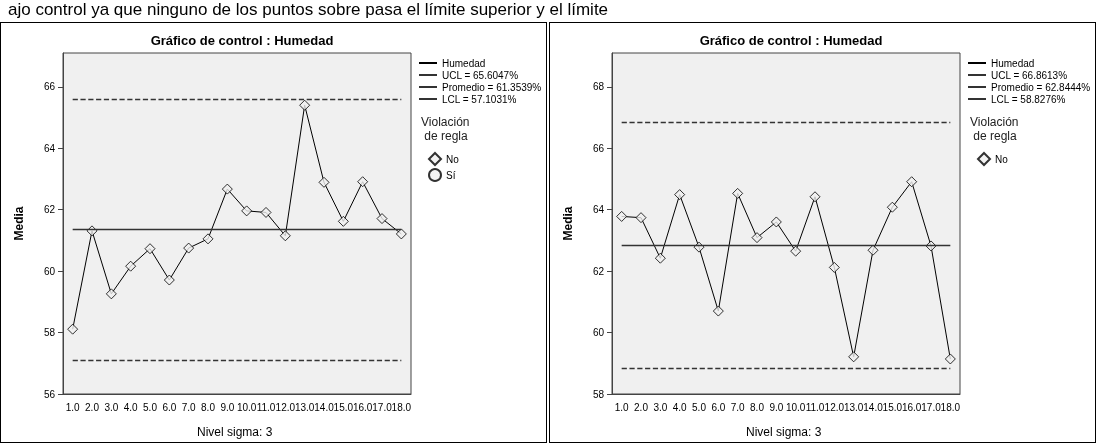 The height and width of the screenshot is (445, 1099). Describe the element at coordinates (49, 394) in the screenshot. I see `y-tick-label: 56` at that location.